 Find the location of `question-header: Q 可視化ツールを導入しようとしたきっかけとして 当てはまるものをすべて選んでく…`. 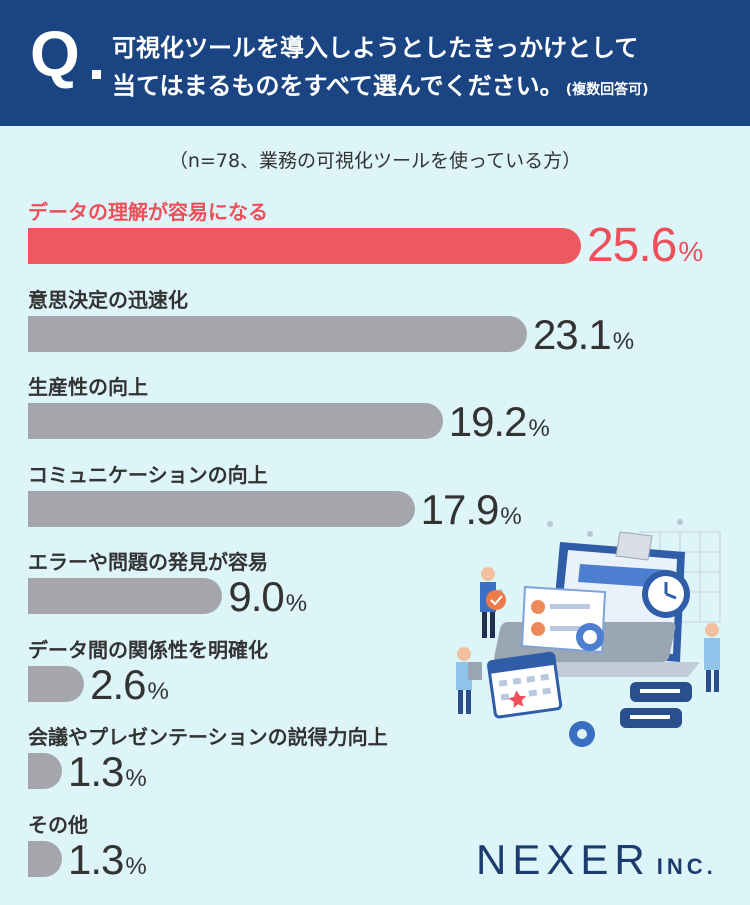

question-header: Q 可視化ツールを導入しようとしたきっかけとして 当てはまるものをすべて選んでく… is located at coordinates (375, 63).